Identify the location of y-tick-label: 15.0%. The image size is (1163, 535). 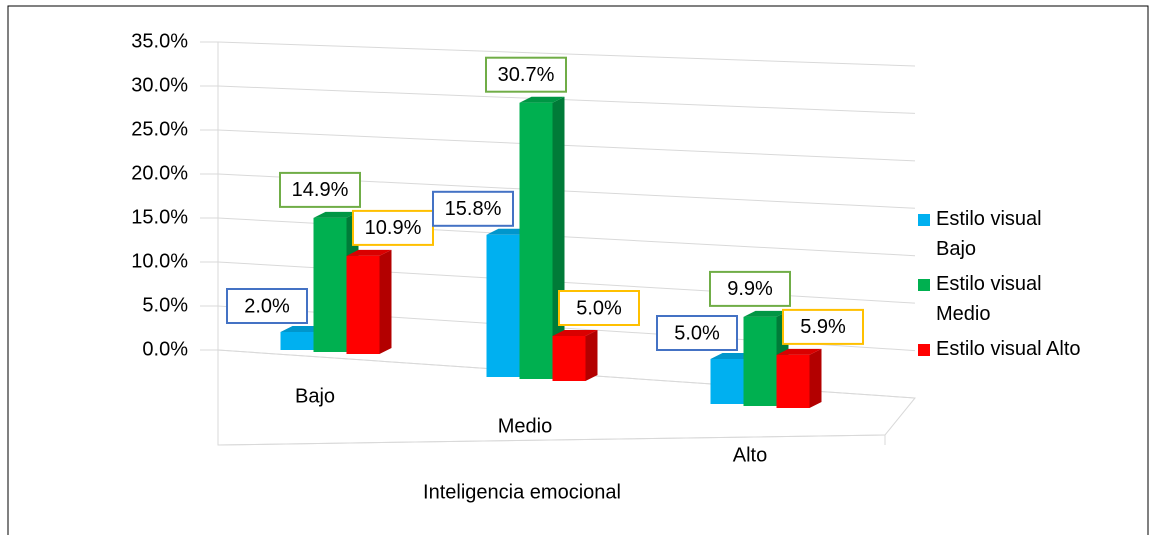
(159, 217).